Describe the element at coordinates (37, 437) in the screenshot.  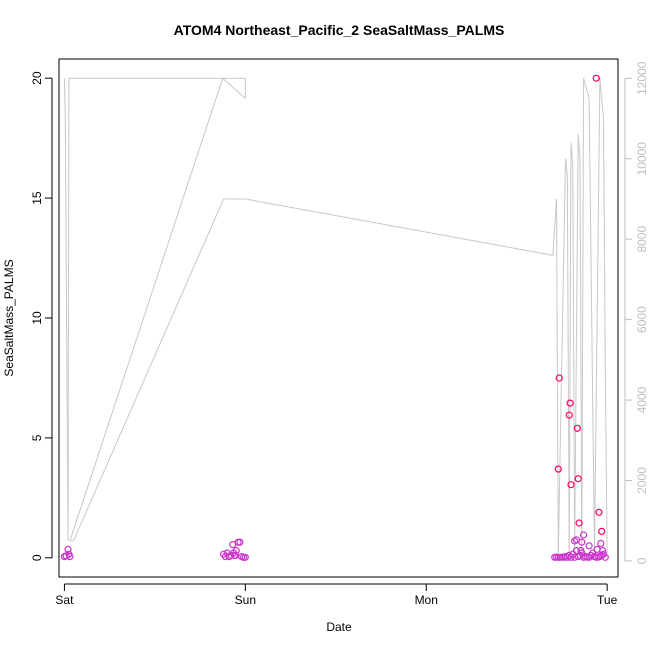
I see `y-tick-label: 5` at that location.